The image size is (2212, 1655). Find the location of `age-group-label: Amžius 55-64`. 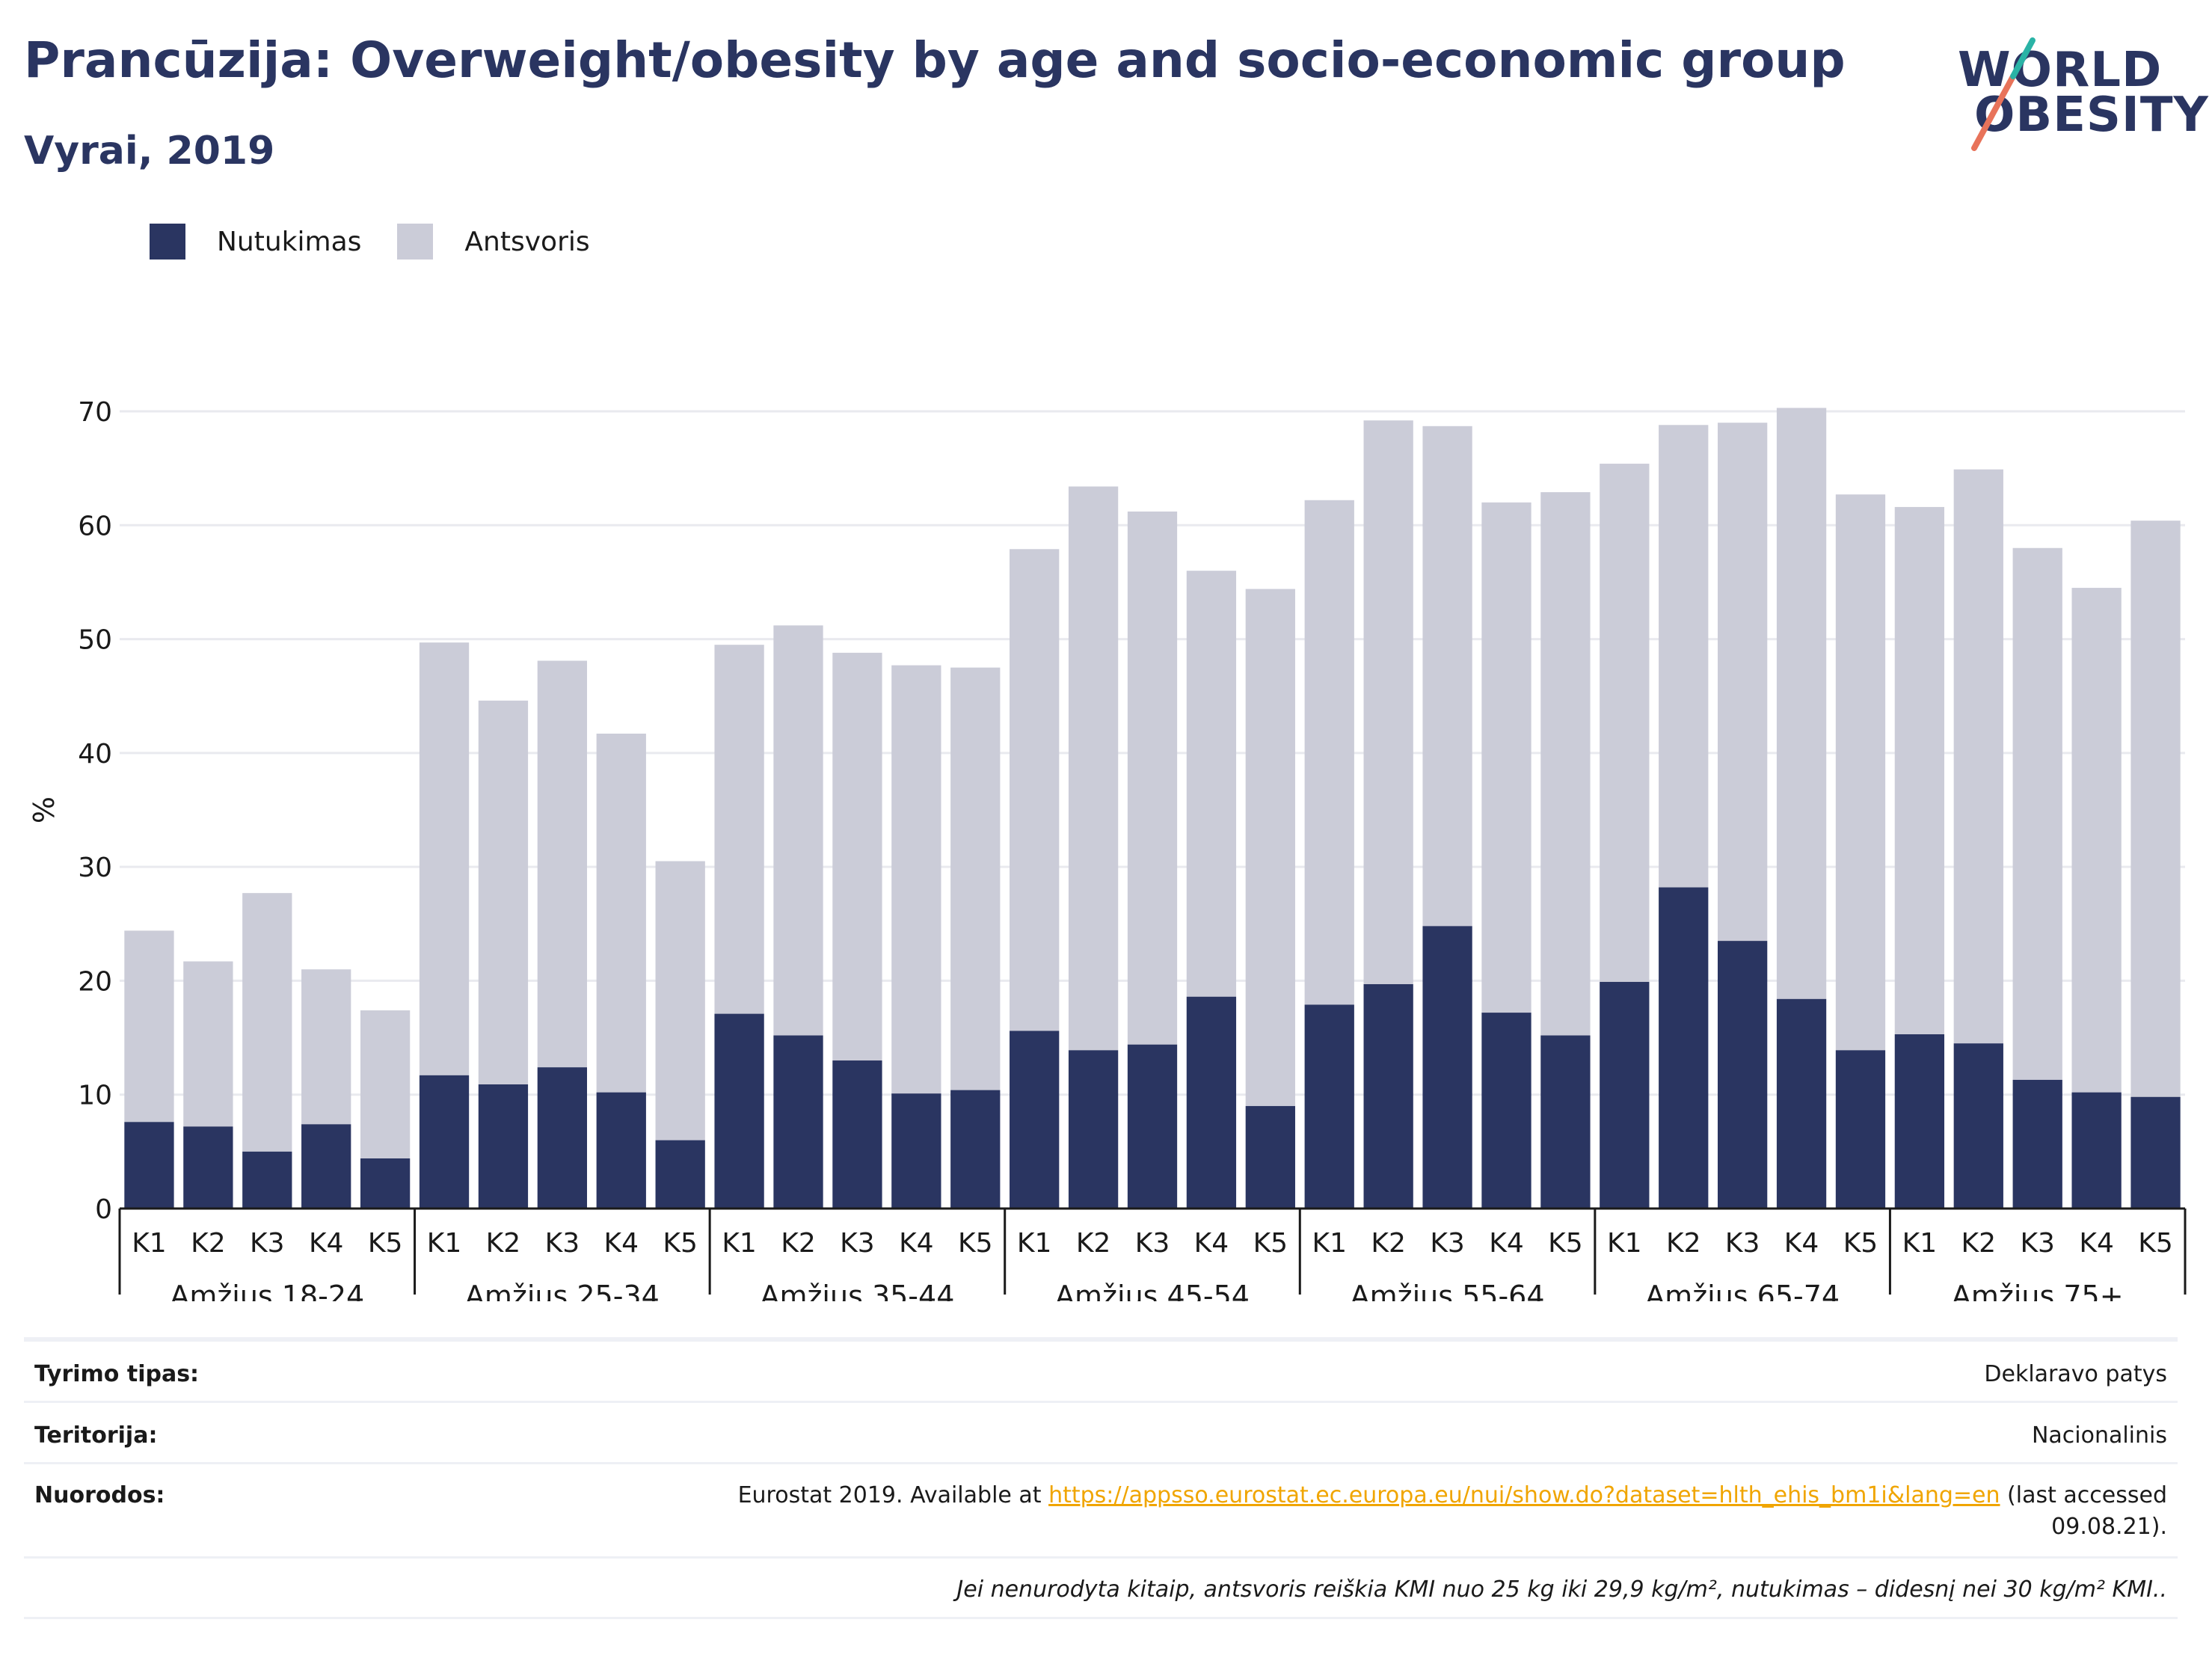

age-group-label: Amžius 55-64 is located at coordinates (1448, 1290).